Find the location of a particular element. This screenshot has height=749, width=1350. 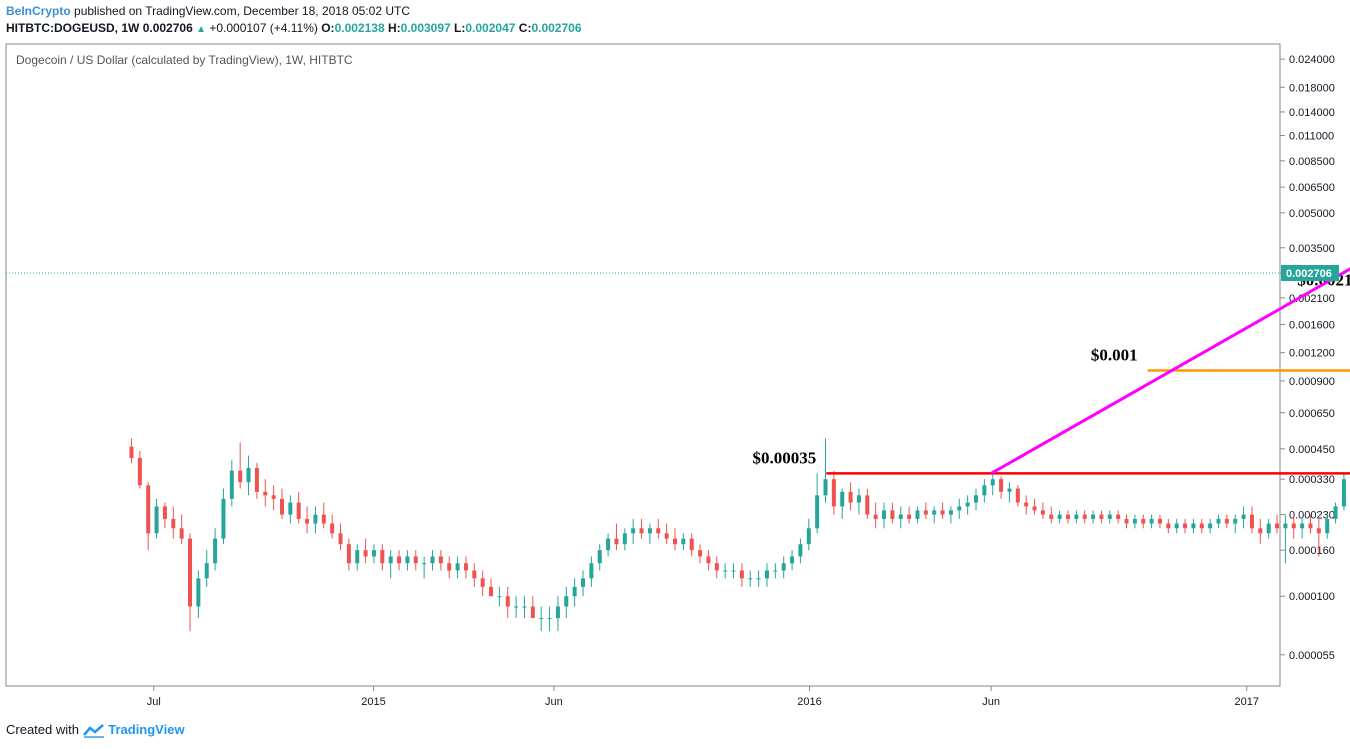

y-tick-label: 0.018000 is located at coordinates (1312, 88).